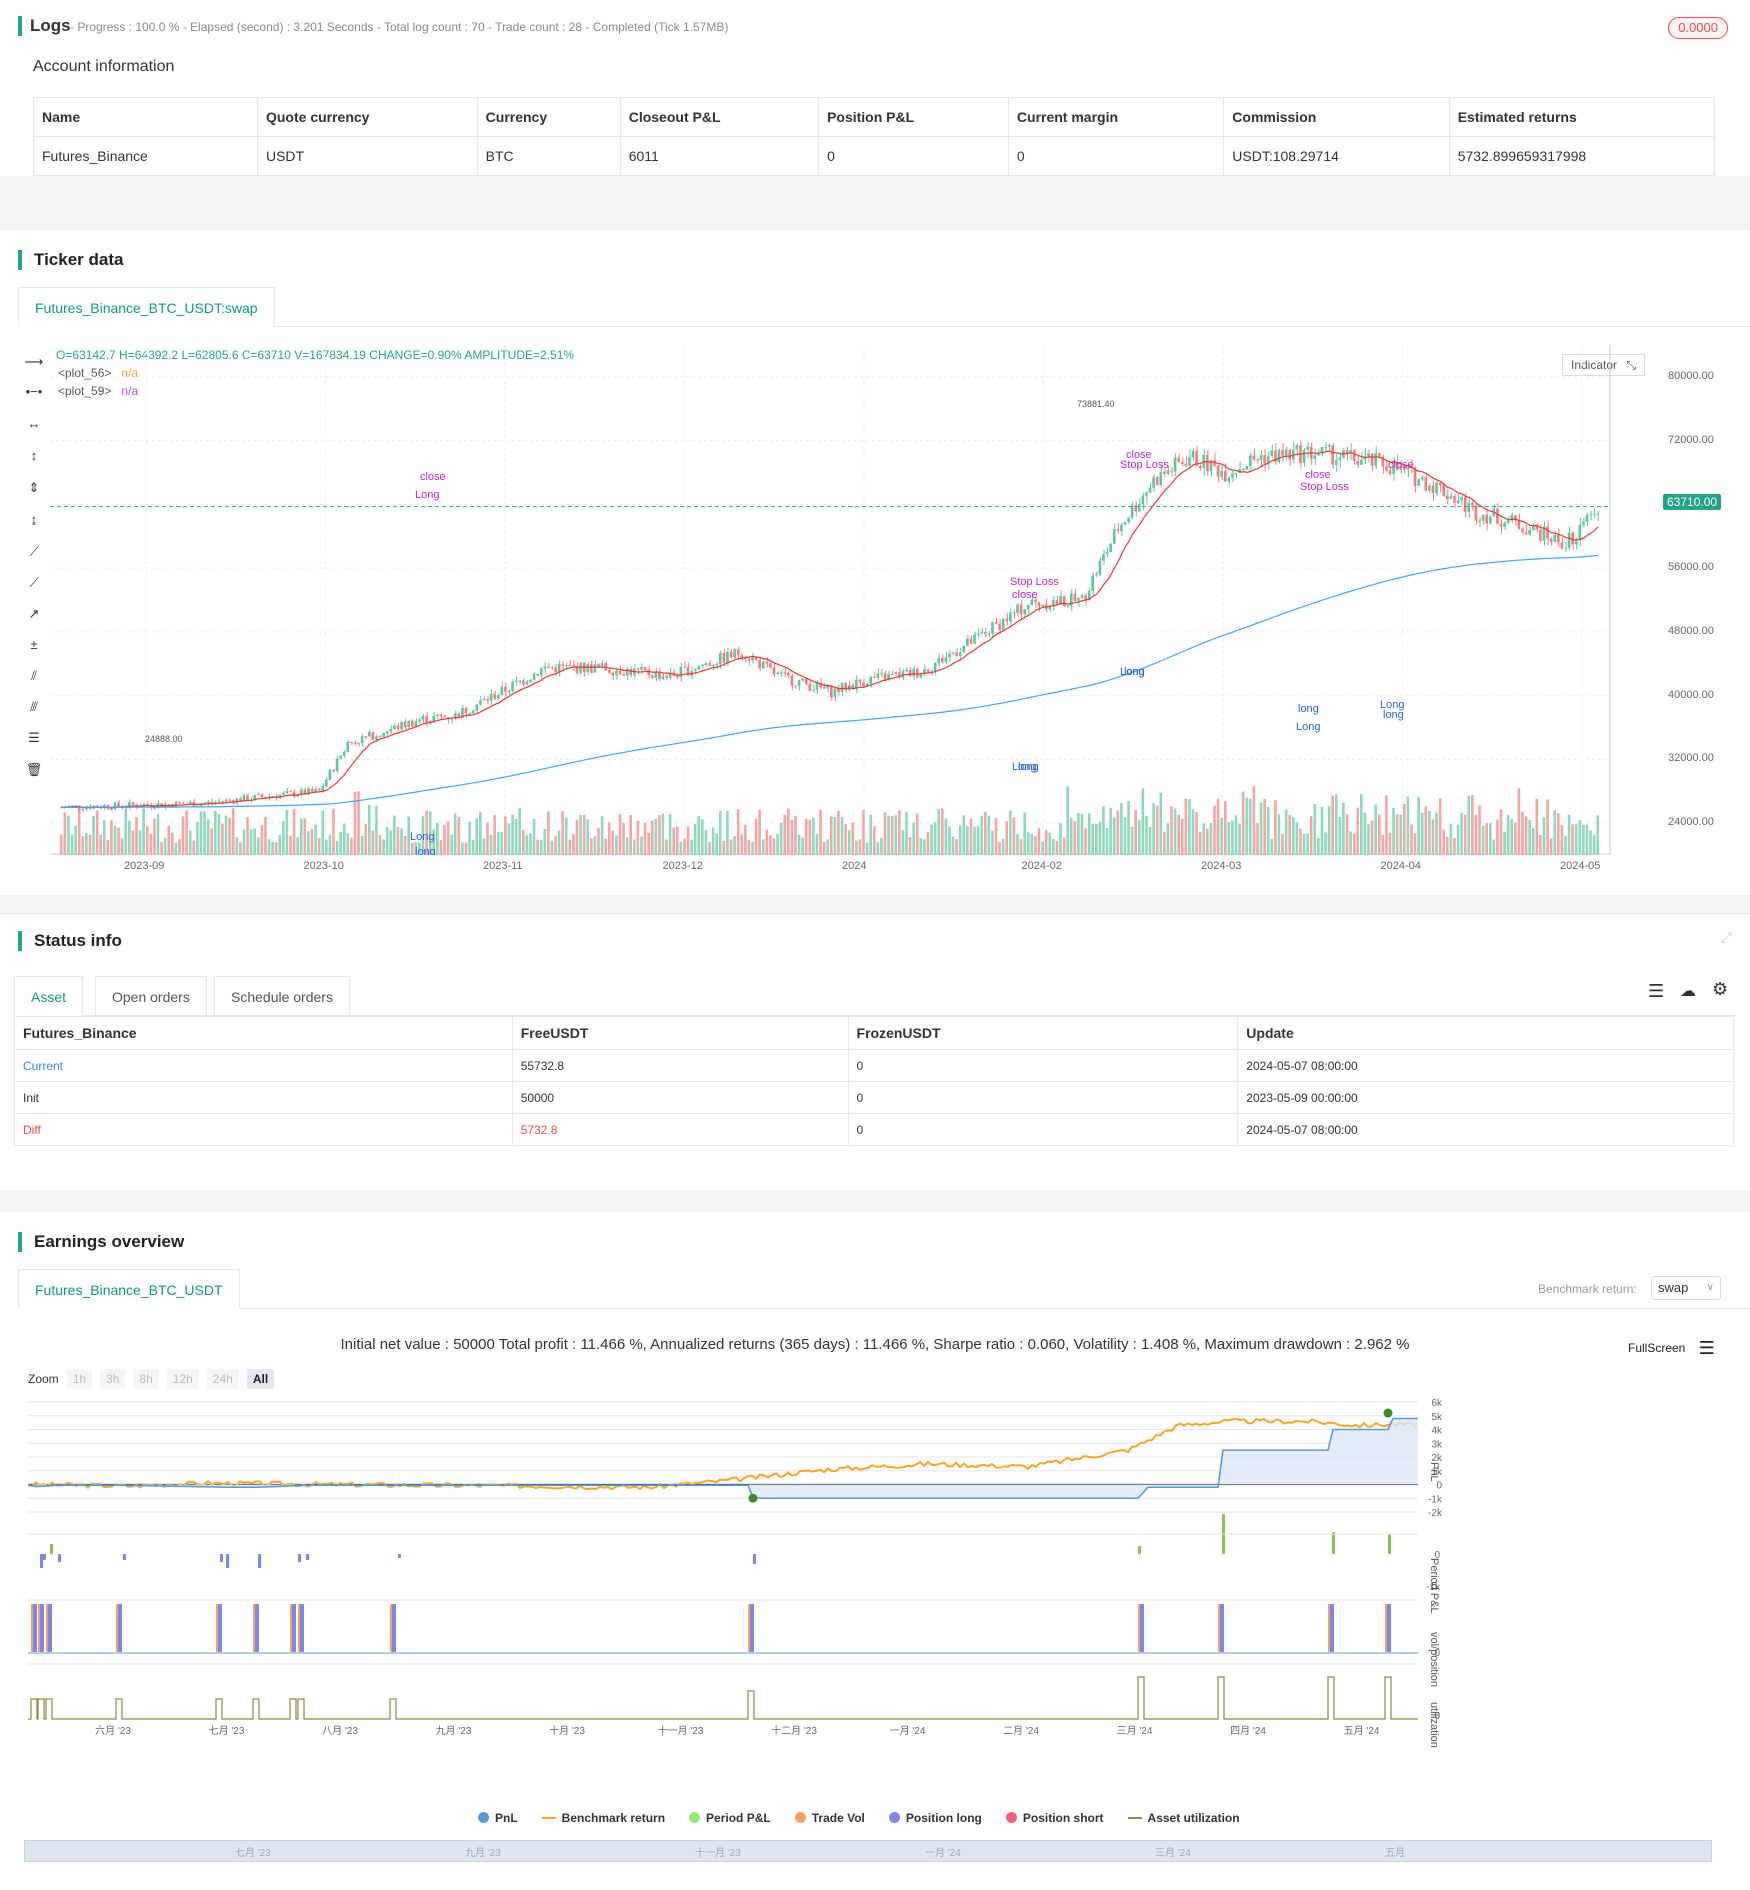  What do you see at coordinates (49, 996) in the screenshot?
I see `tab-asset: Asset` at bounding box center [49, 996].